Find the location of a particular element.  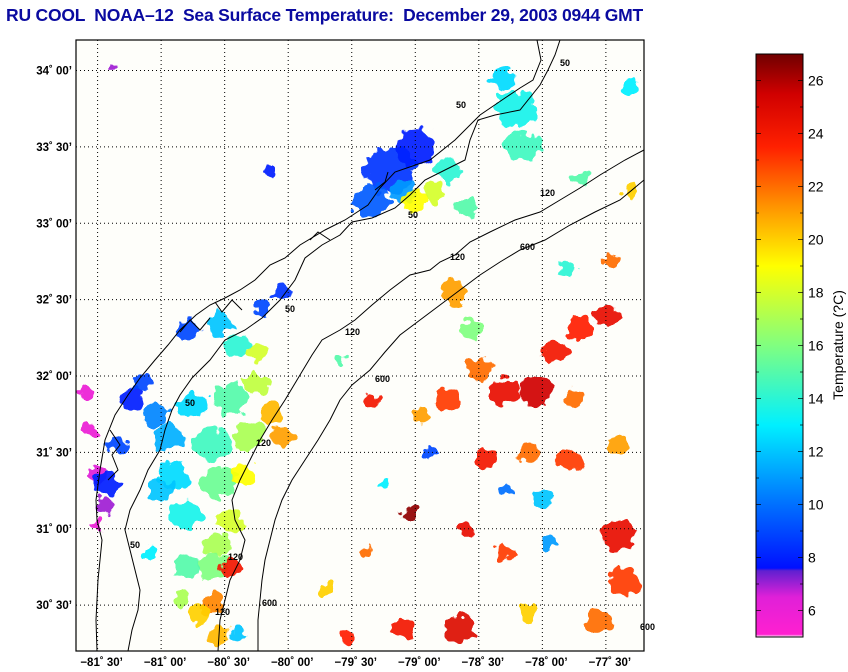

x-tick-label: −78˚ 30’ is located at coordinates (483, 663).